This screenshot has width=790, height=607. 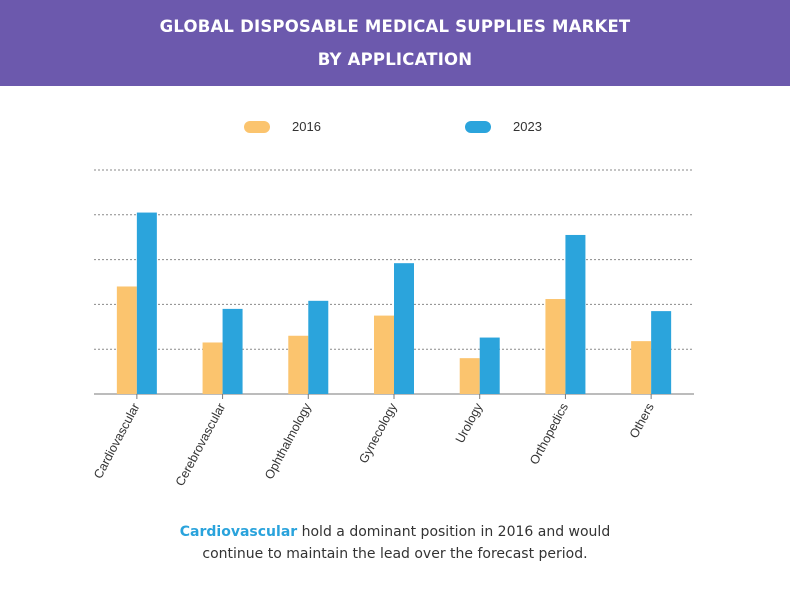 I want to click on bar-2016-gynecology, so click(x=384, y=354).